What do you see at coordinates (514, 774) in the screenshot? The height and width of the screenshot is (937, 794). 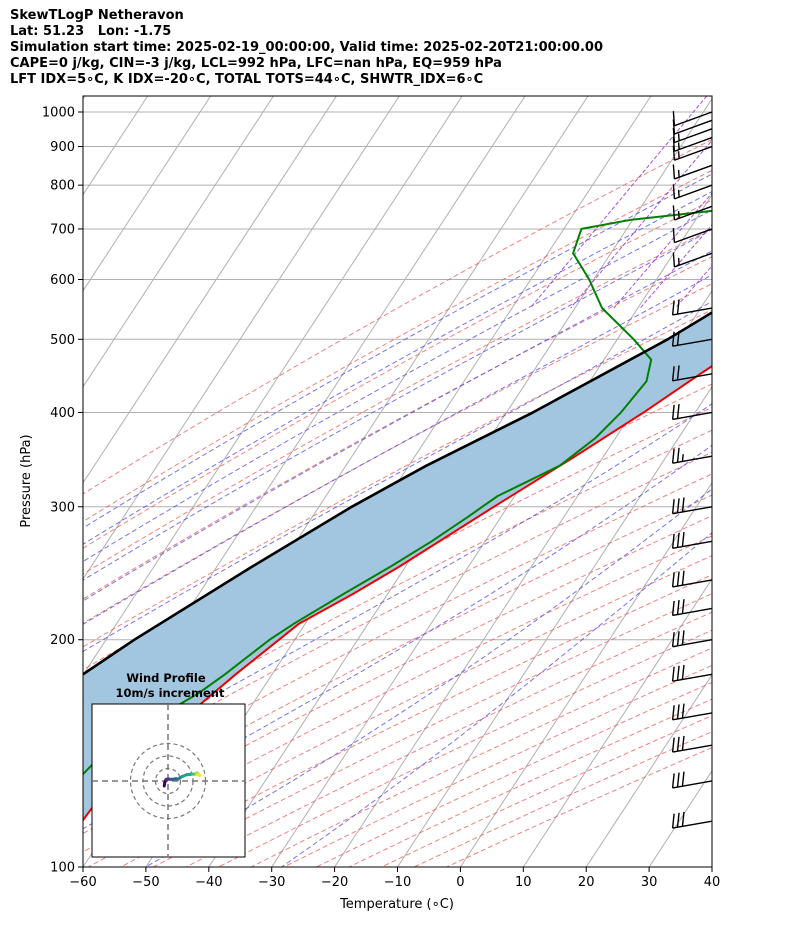 I see `dry-adiabat` at bounding box center [514, 774].